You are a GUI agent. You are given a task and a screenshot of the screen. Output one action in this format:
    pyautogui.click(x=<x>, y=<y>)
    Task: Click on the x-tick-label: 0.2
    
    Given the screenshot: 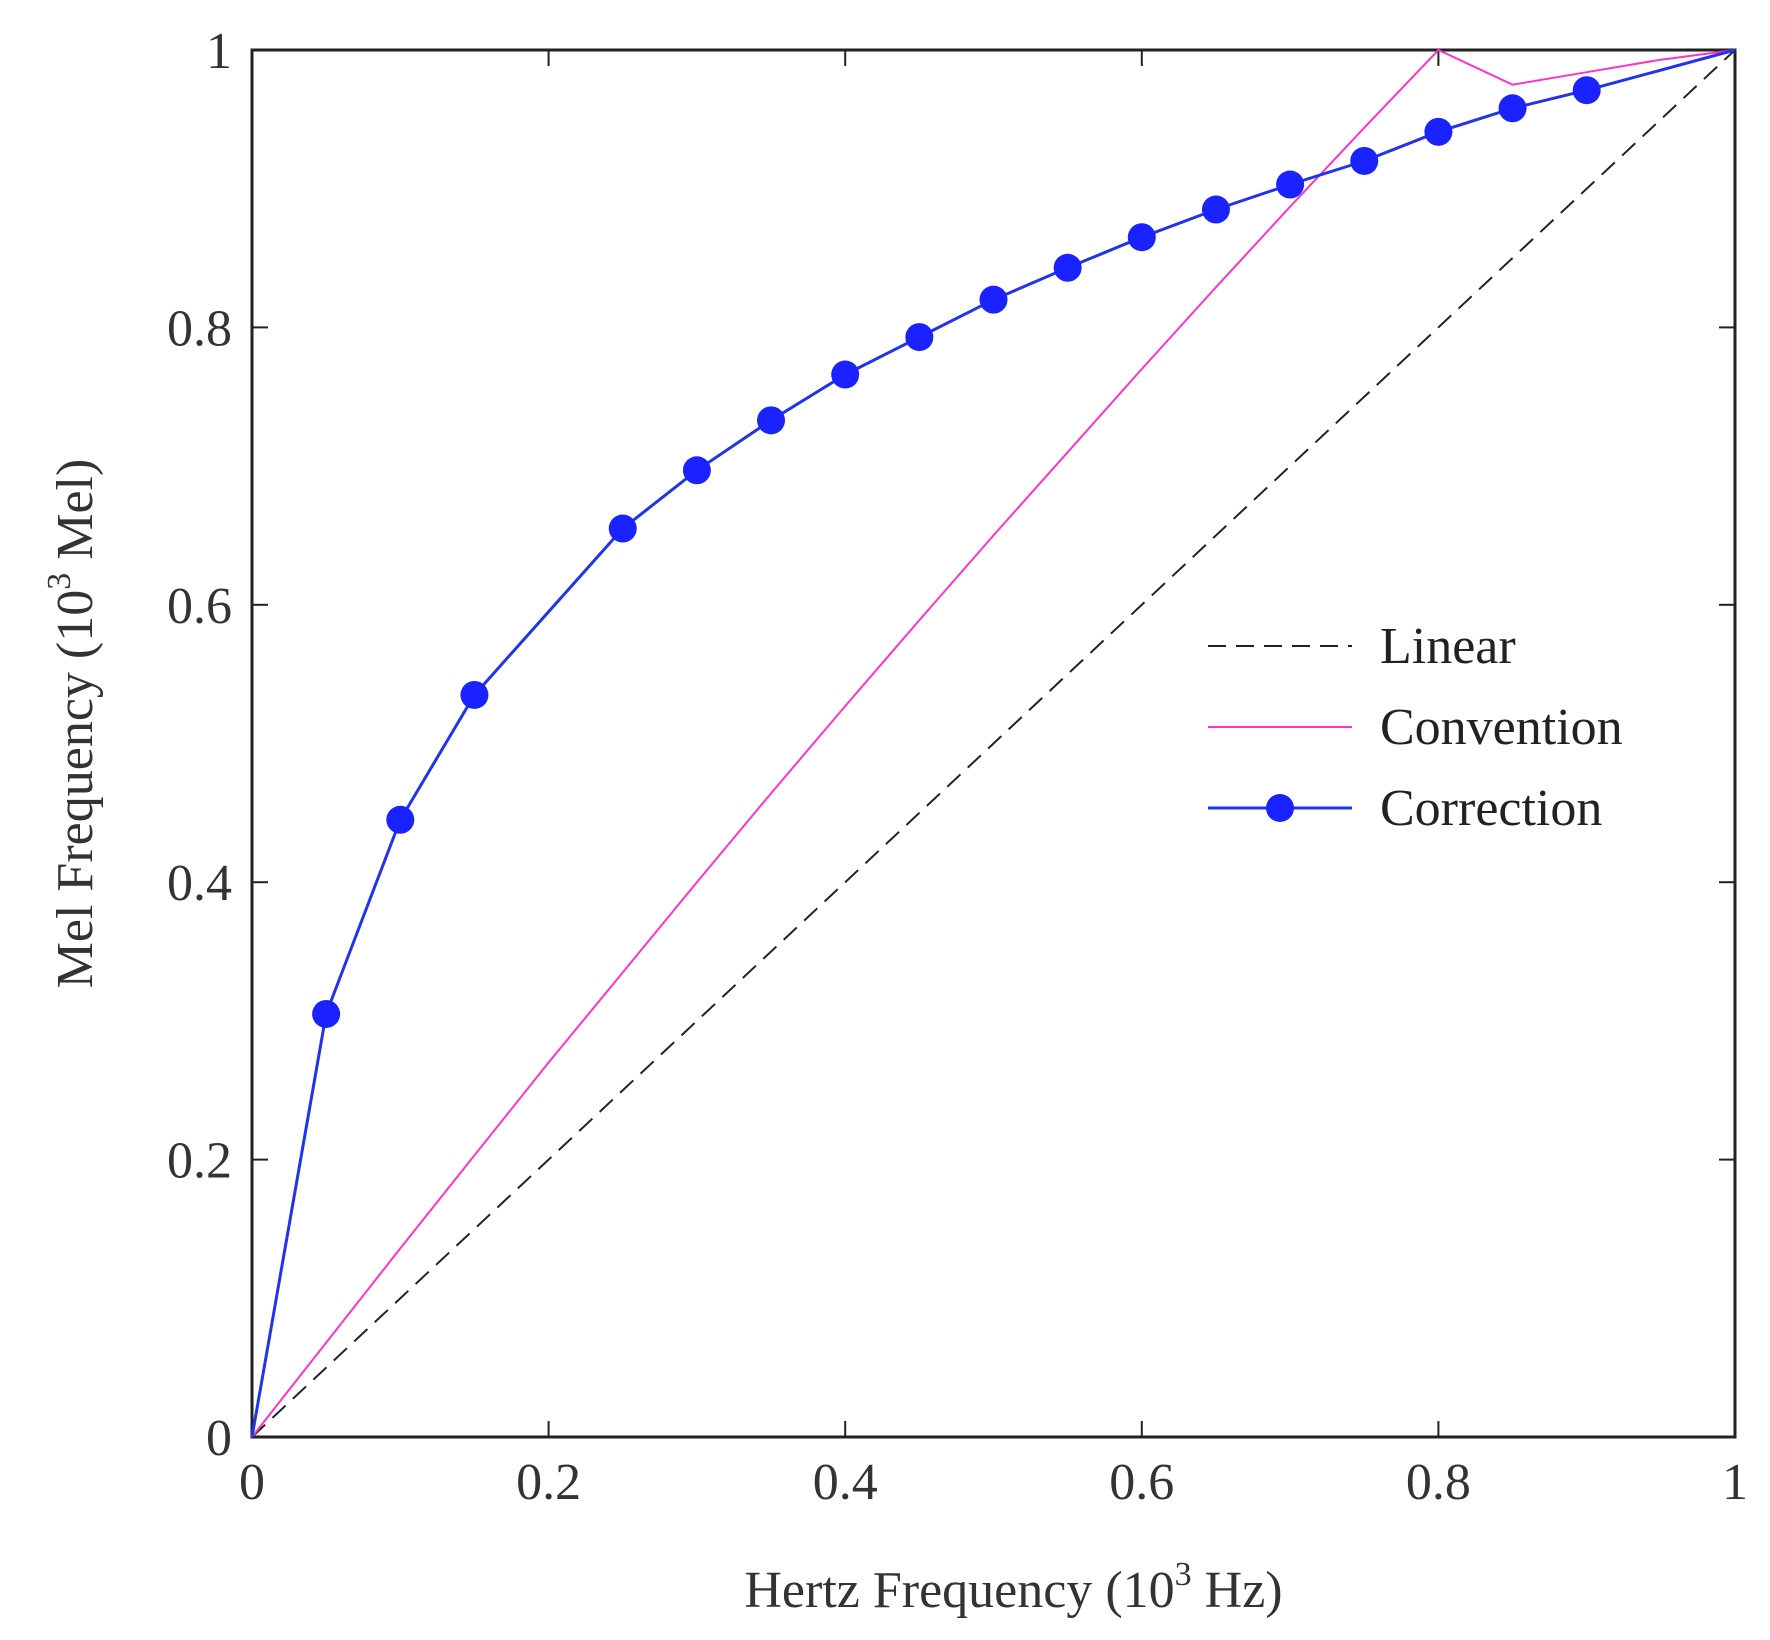 What is the action you would take?
    pyautogui.click(x=548, y=1482)
    